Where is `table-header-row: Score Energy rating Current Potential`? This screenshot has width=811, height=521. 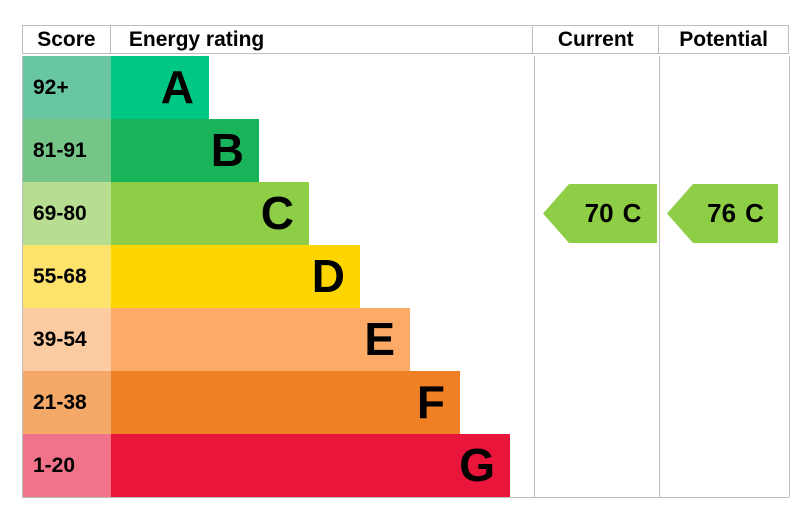
table-header-row: Score Energy rating Current Potential is located at coordinates (405, 39).